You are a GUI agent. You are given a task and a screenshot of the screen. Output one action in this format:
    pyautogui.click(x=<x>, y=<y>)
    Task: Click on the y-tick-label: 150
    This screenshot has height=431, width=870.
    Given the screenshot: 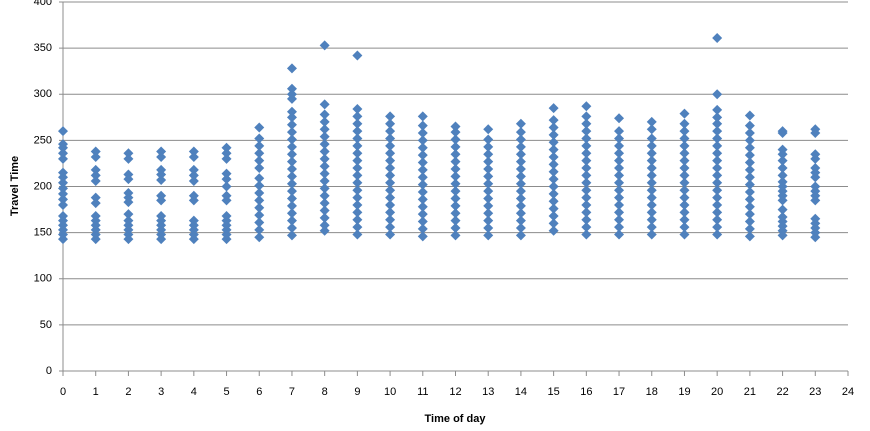 What is the action you would take?
    pyautogui.click(x=43, y=233)
    